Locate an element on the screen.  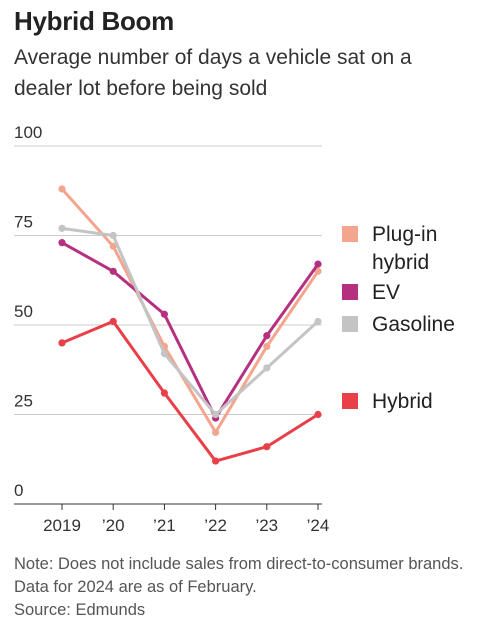
x-tick-label-5: ’24 is located at coordinates (318, 525).